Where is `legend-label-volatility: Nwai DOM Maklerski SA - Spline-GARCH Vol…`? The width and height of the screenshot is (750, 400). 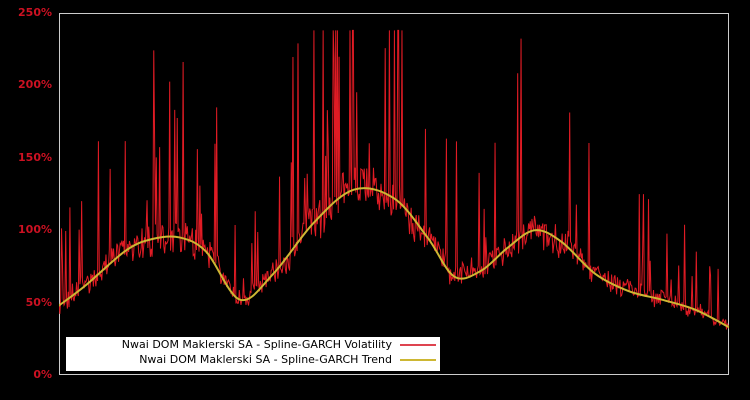 legend-label-volatility: Nwai DOM Maklerski SA - Spline-GARCH Vol… is located at coordinates (256, 344).